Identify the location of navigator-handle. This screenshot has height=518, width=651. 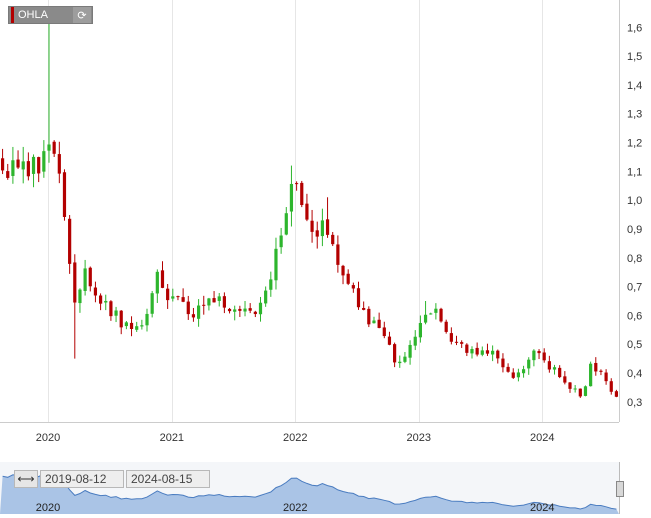
(620, 489).